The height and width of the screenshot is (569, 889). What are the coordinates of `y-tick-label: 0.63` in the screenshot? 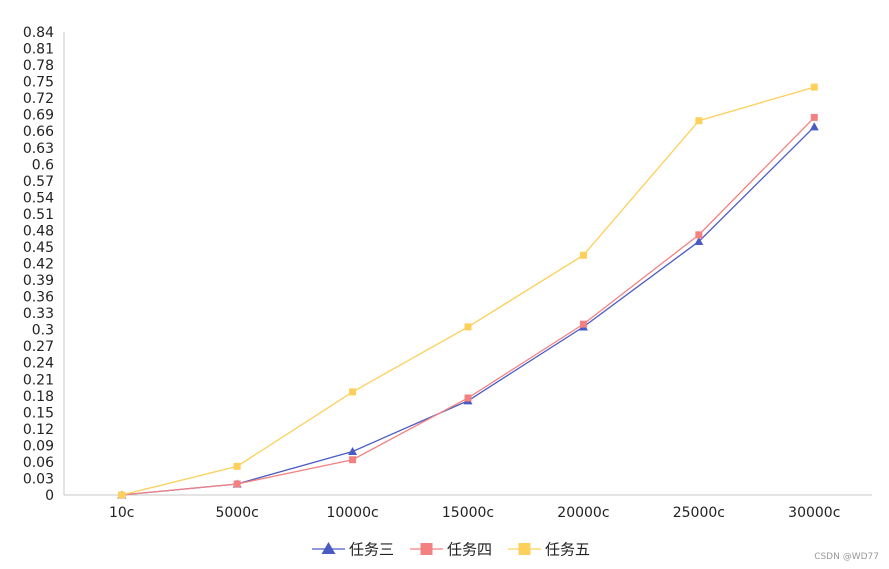 It's located at (38, 149).